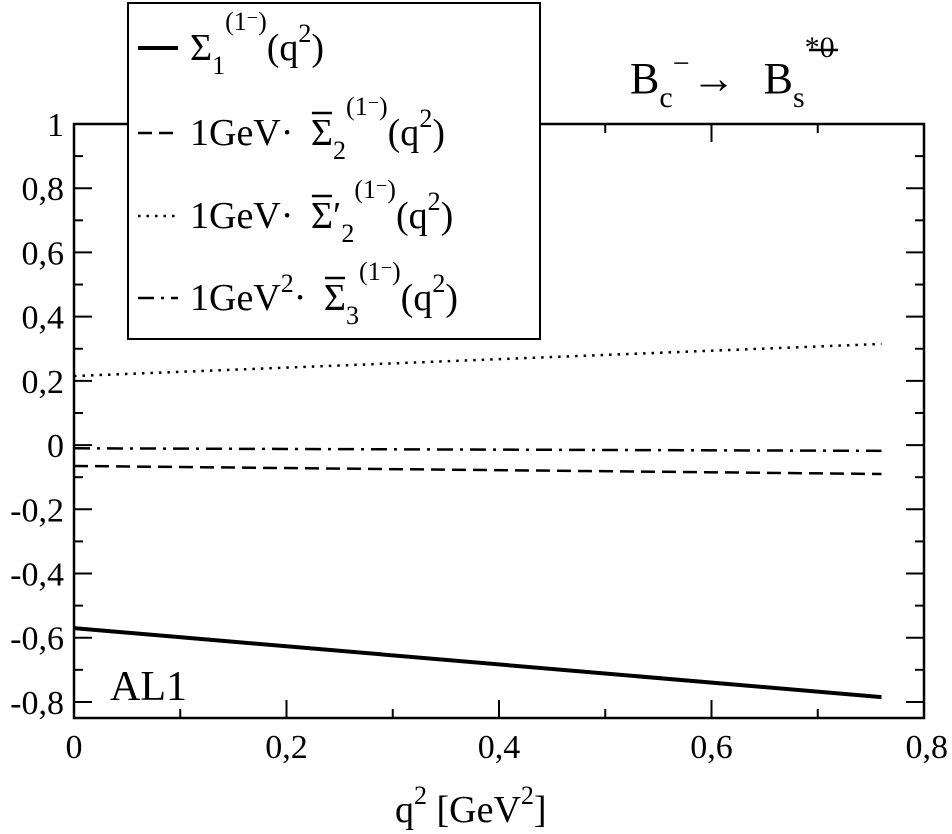 The image size is (952, 834). Describe the element at coordinates (644, 78) in the screenshot. I see `decay-parent: B` at that location.